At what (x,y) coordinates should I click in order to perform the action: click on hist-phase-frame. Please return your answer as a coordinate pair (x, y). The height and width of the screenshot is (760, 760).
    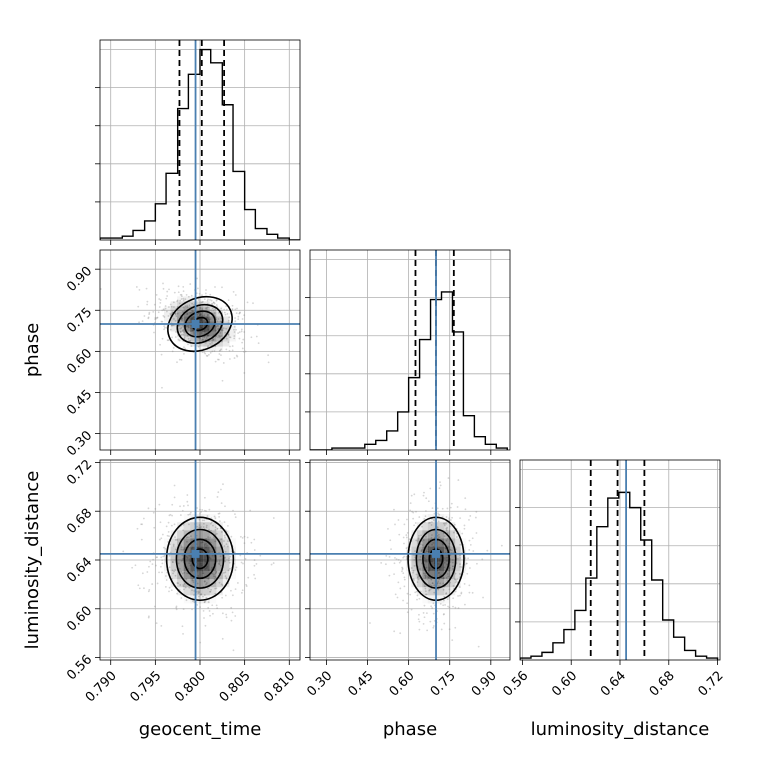
    Looking at the image, I should click on (410, 350).